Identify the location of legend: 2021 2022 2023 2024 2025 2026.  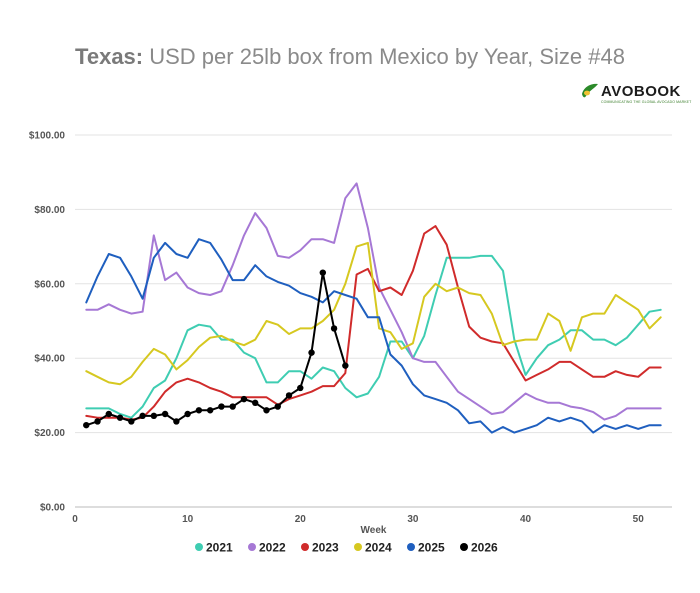
(346, 548).